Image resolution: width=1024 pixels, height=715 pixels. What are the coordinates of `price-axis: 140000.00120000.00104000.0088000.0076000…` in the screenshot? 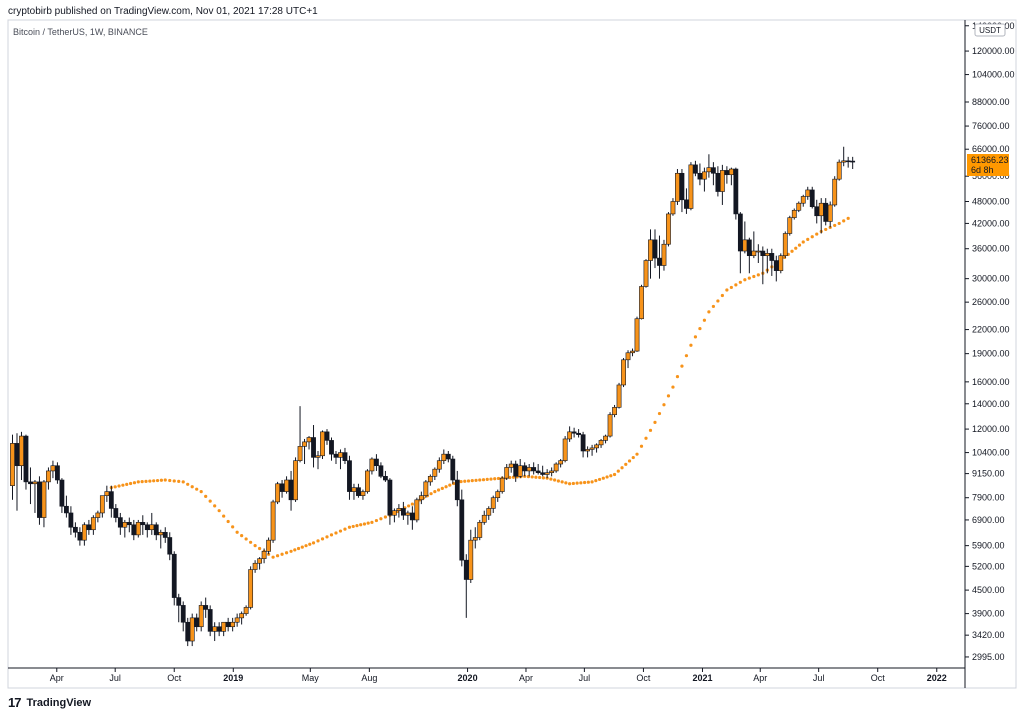 It's located at (990, 341).